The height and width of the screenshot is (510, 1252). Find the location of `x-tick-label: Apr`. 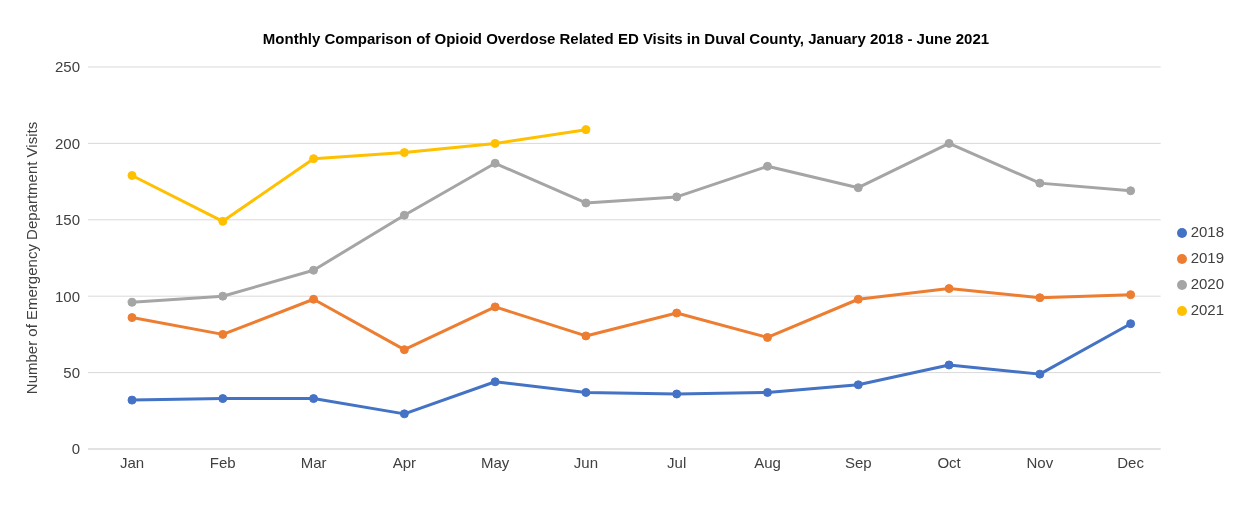

x-tick-label: Apr is located at coordinates (404, 462).